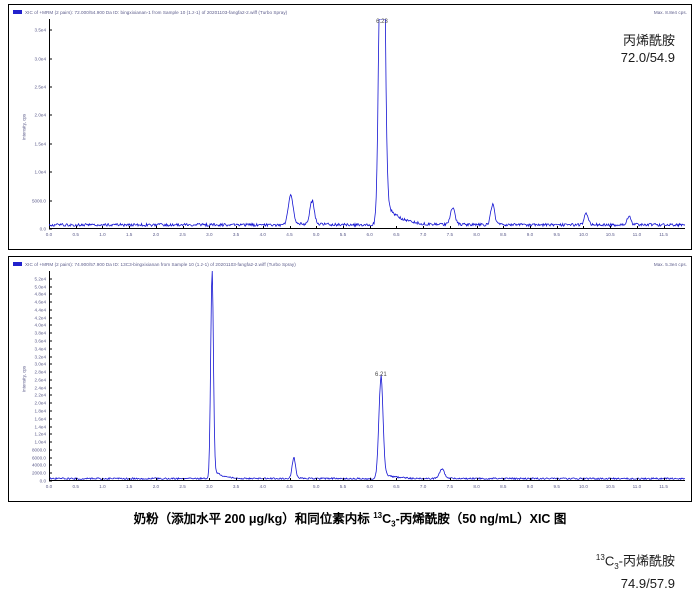  Describe the element at coordinates (40, 434) in the screenshot. I see `y-tick-label: 1.2e4` at that location.